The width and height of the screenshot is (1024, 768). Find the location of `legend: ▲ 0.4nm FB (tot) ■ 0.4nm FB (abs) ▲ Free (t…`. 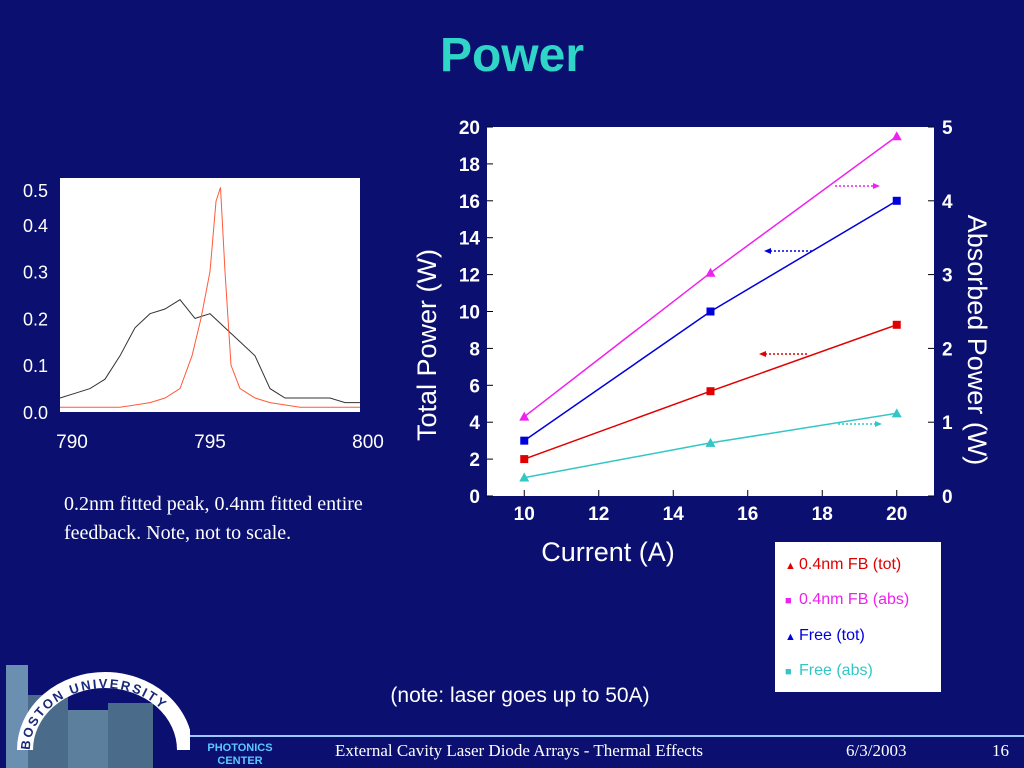

legend: ▲ 0.4nm FB (tot) ■ 0.4nm FB (abs) ▲ Free (t… is located at coordinates (858, 617).